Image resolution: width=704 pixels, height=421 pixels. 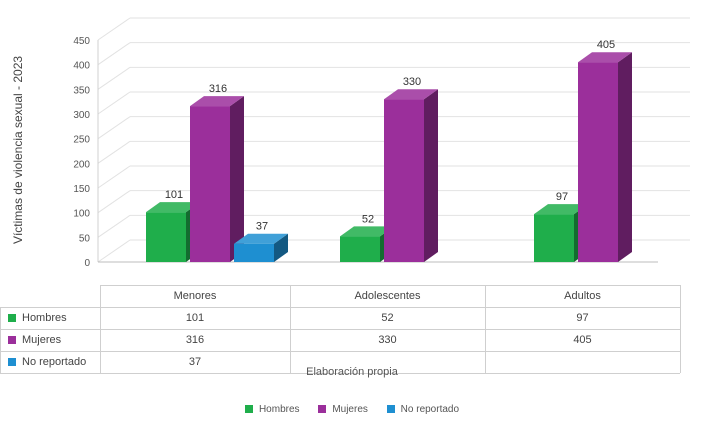 What do you see at coordinates (360, 249) in the screenshot?
I see `bar-hombres-adolescentes` at bounding box center [360, 249].